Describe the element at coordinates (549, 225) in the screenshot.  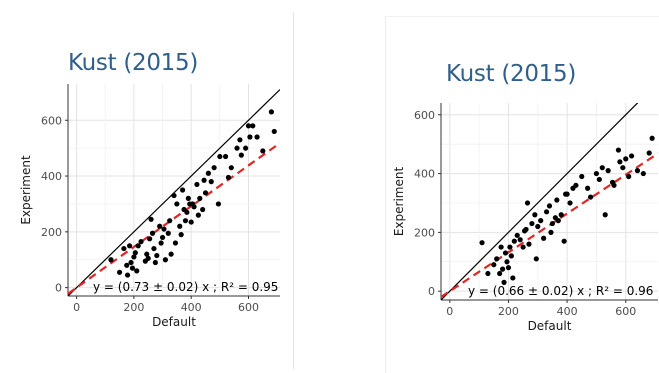
I see `fit-line-right` at that location.